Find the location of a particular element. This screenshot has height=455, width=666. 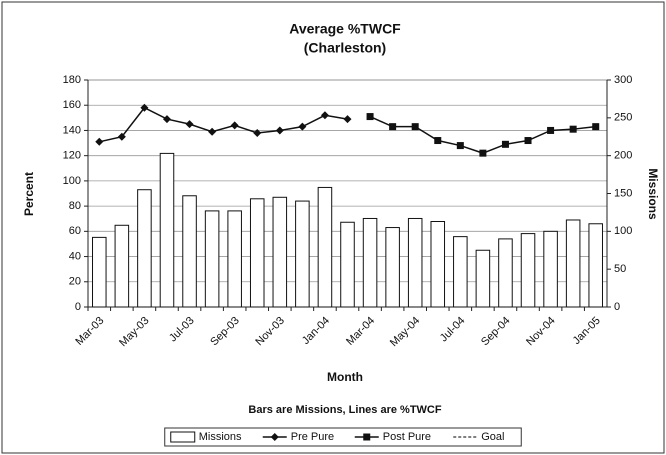

y-tick-label: 60 is located at coordinates (75, 231).